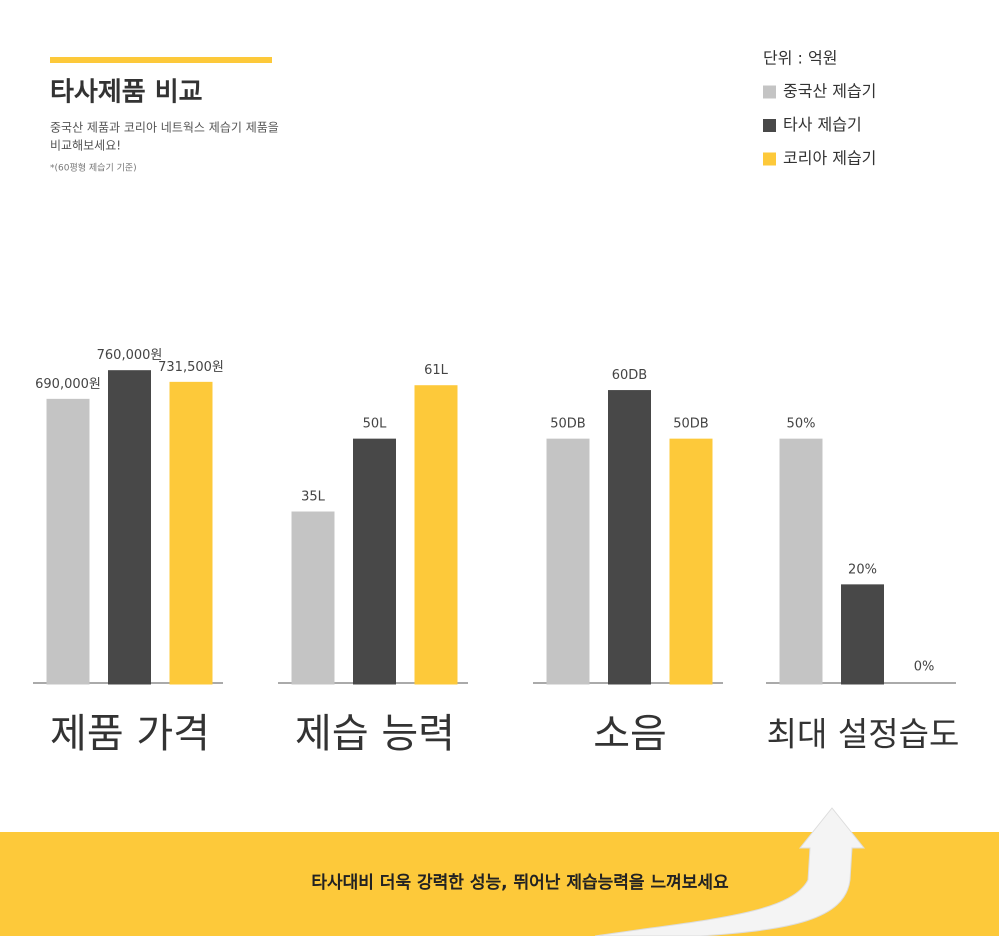 The width and height of the screenshot is (999, 936). I want to click on value-label: 35L, so click(313, 497).